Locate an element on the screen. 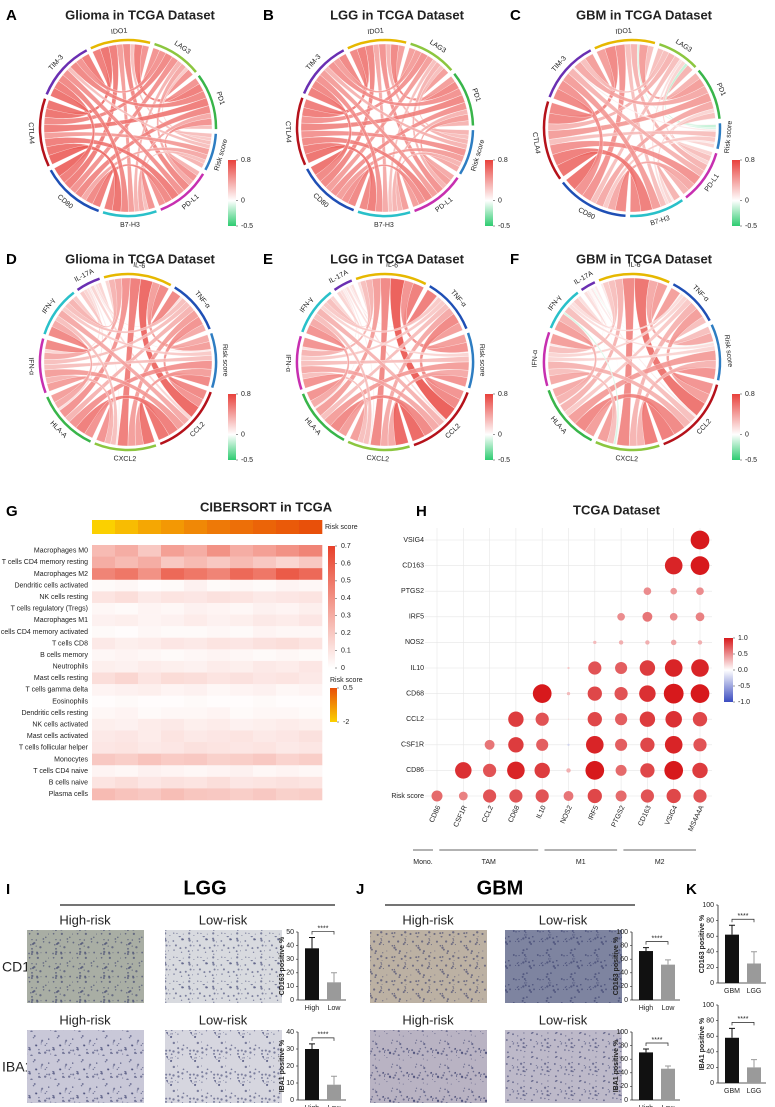  row-label: Neutrophils is located at coordinates (71, 667).